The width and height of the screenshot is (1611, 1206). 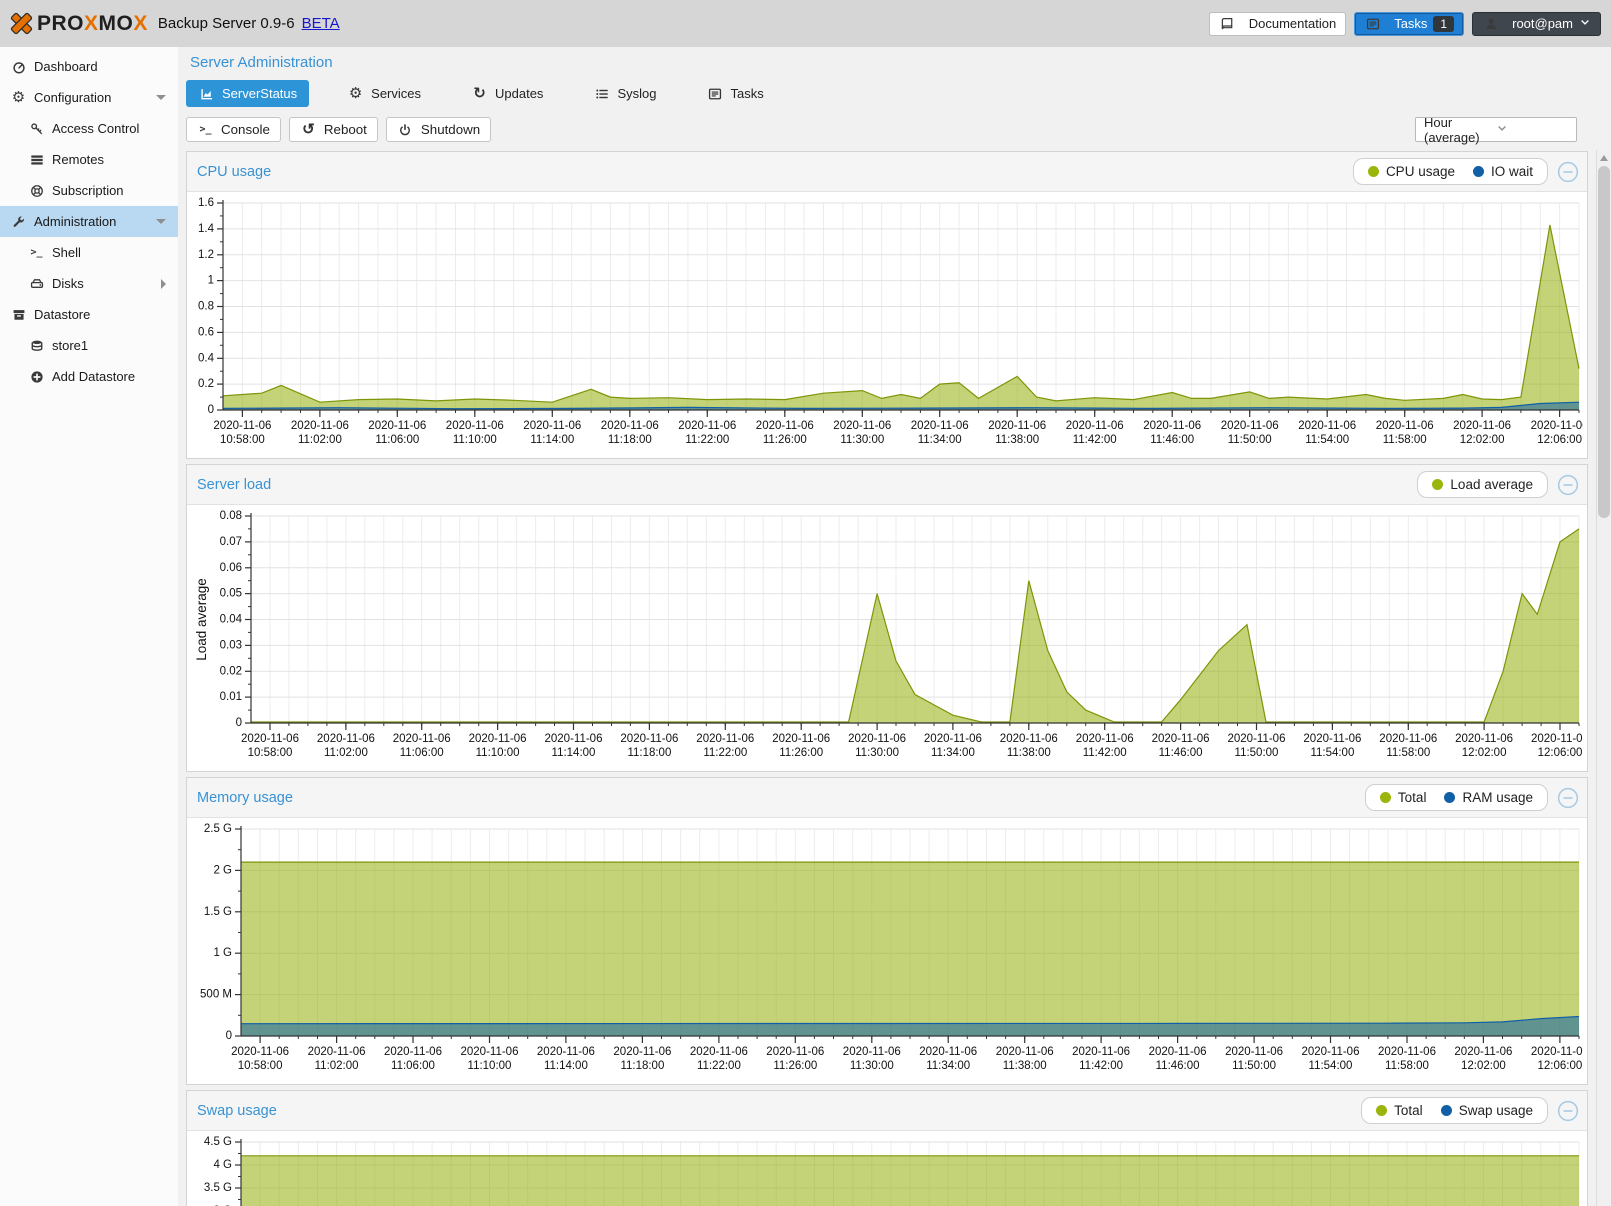 What do you see at coordinates (1095, 440) in the screenshot?
I see `svg-text: 11:42:00` at bounding box center [1095, 440].